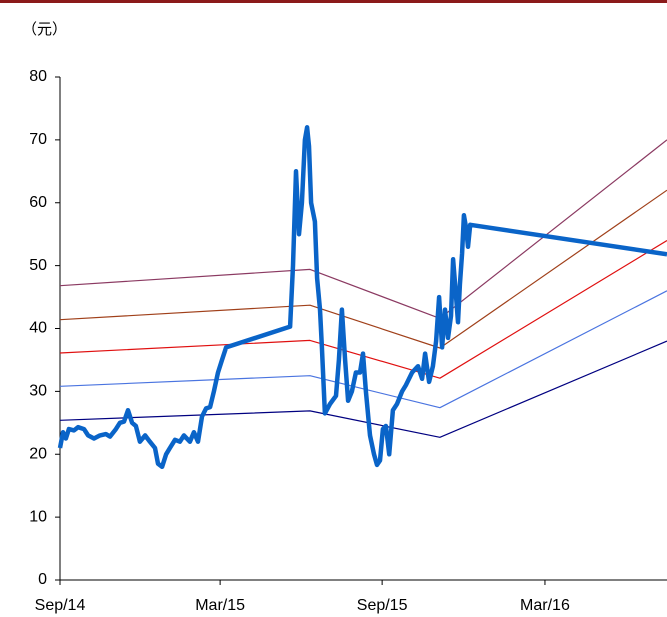 This screenshot has width=667, height=617. What do you see at coordinates (38, 516) in the screenshot?
I see `y-tick-label: 10` at bounding box center [38, 516].